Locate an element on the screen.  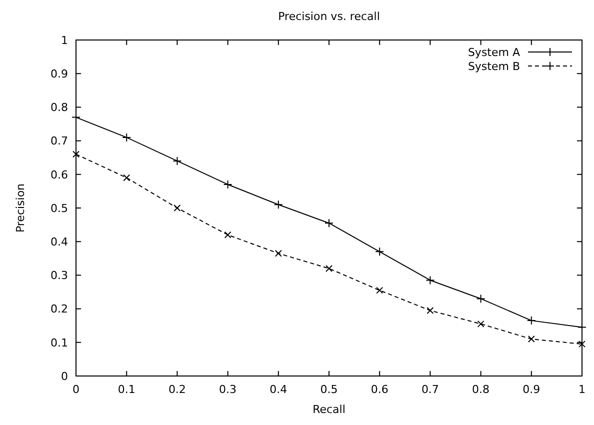
chart-title: Precision vs. recall is located at coordinates (329, 16).